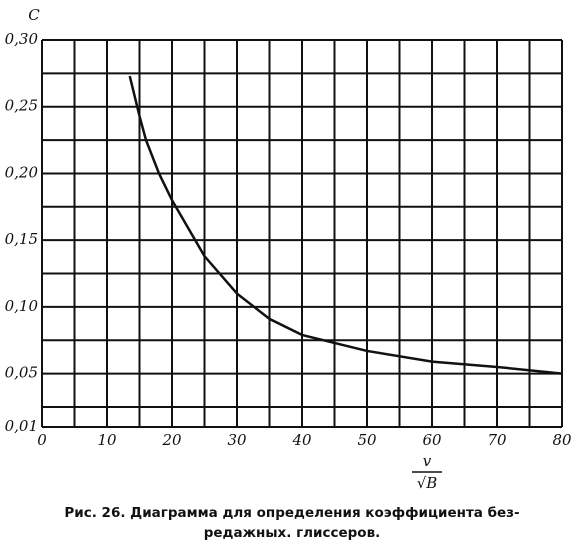 This screenshot has height=548, width=584. Describe the element at coordinates (171, 440) in the screenshot. I see `x-tick-label: 20` at that location.